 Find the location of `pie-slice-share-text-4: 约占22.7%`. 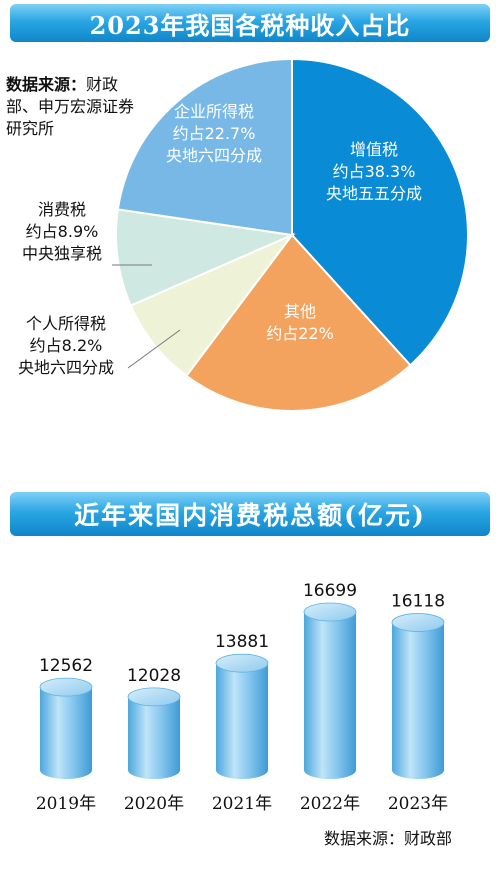

pie-slice-share-text-4: 约占22.7% is located at coordinates (214, 133).